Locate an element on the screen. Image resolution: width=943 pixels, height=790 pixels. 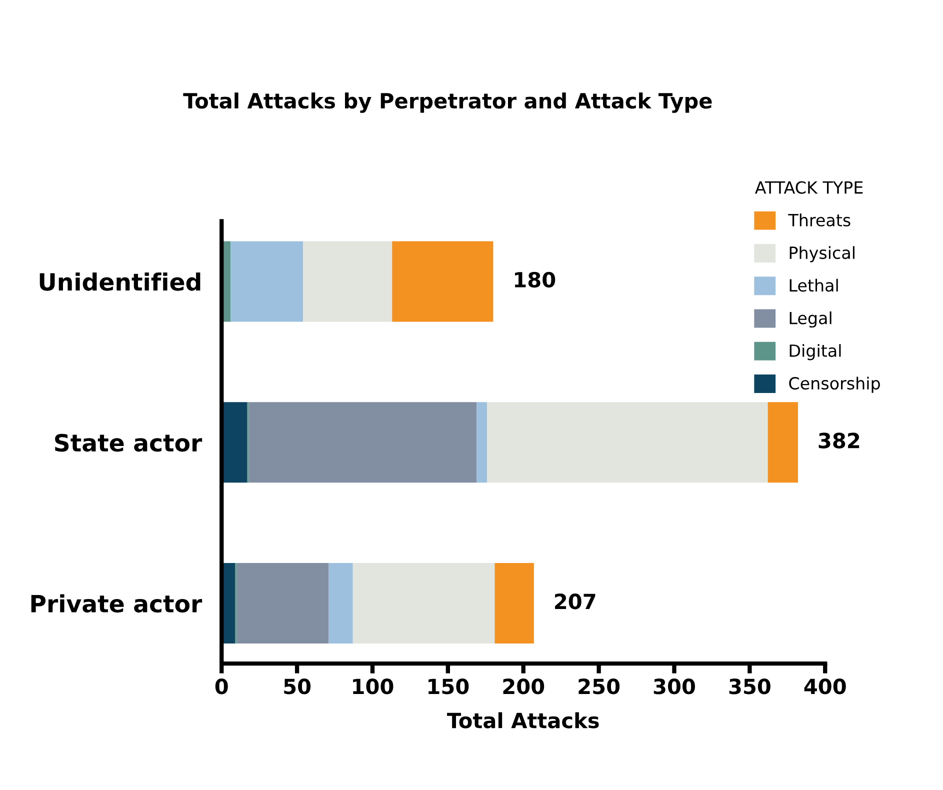
chart-title: Total Attacks by Perpetrator and Attack Type is located at coordinates (447, 102).